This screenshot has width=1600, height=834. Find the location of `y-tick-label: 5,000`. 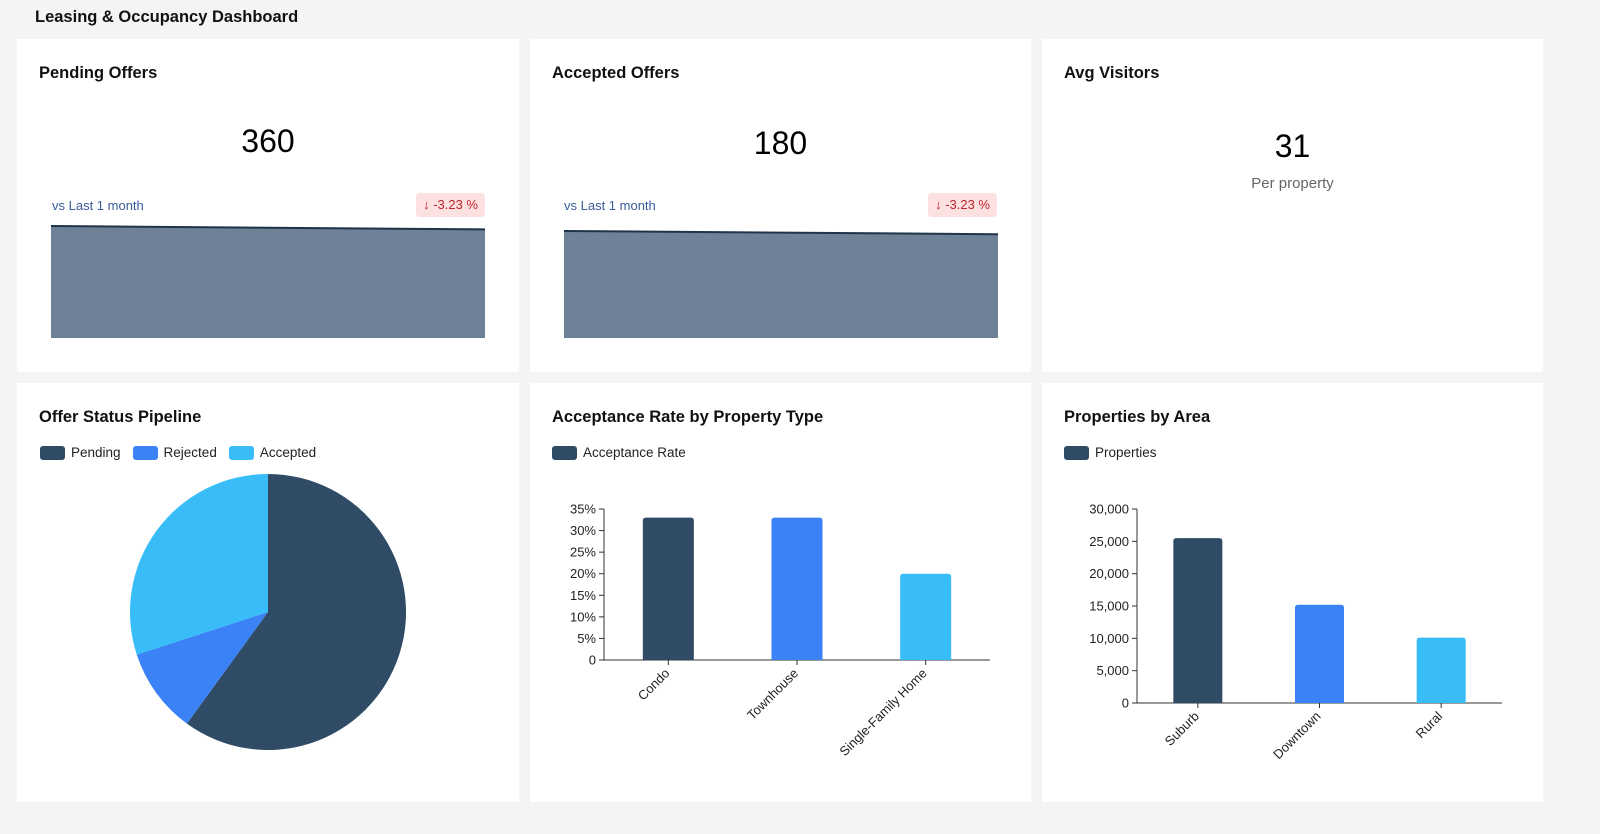

y-tick-label: 5,000 is located at coordinates (1112, 670).